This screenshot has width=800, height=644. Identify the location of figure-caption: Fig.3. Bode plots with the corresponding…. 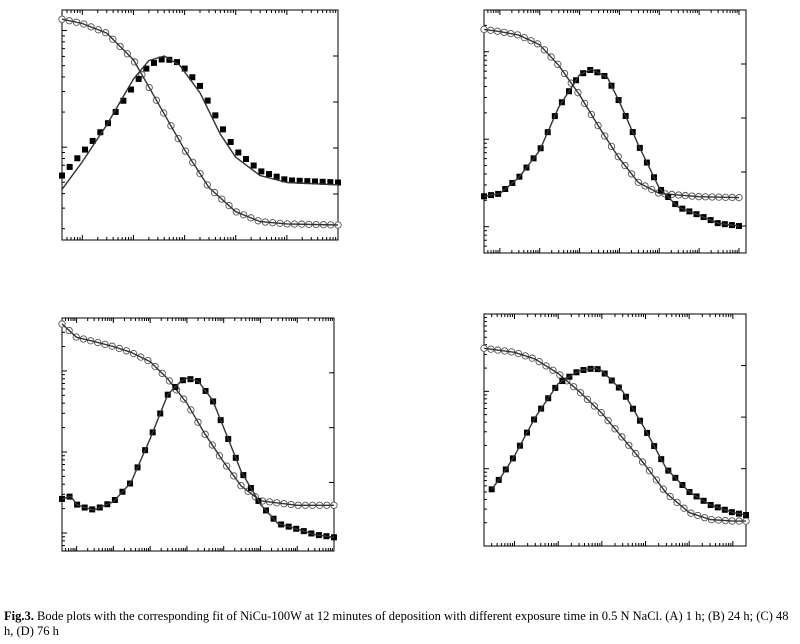
(399, 624).